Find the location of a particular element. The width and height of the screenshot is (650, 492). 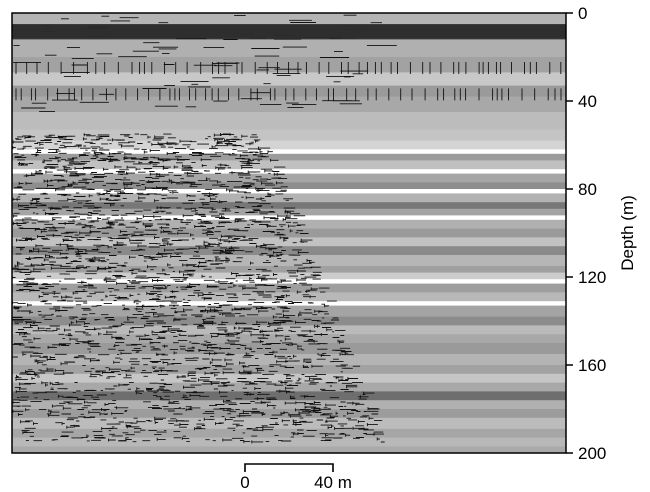

depth-tick-label: 200 is located at coordinates (592, 453).